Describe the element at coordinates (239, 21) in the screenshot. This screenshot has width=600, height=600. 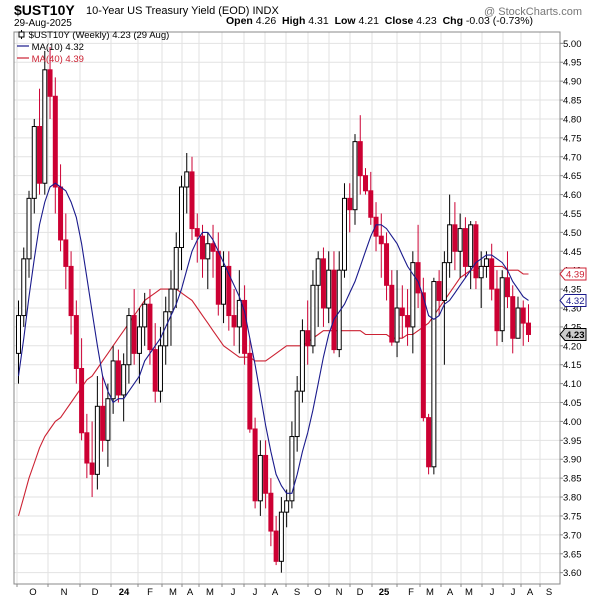
I see `open-label: Open` at that location.